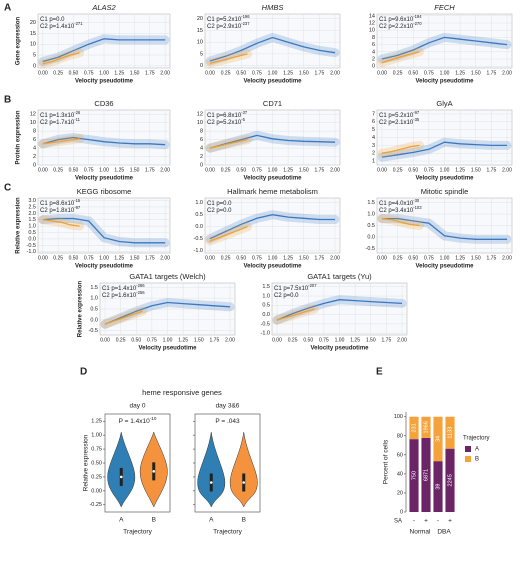 This screenshot has width=520, height=570. What do you see at coordinates (57, 27) in the screenshot?
I see `p-value-text: C2 p=1.4x10` at bounding box center [57, 27].